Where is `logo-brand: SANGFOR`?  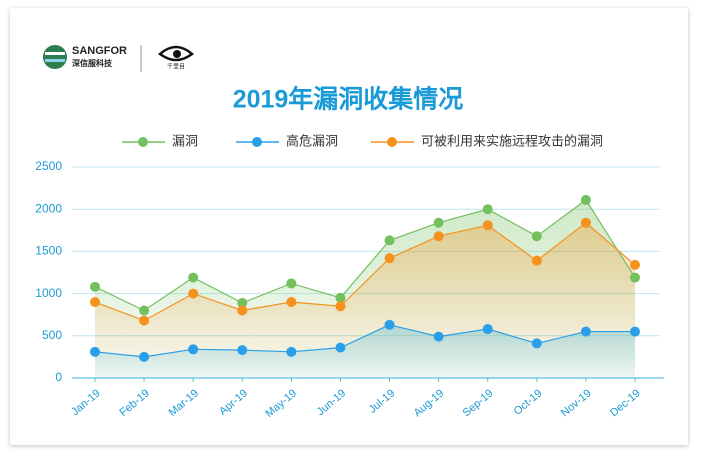
logo-brand: SANGFOR is located at coordinates (99, 51).